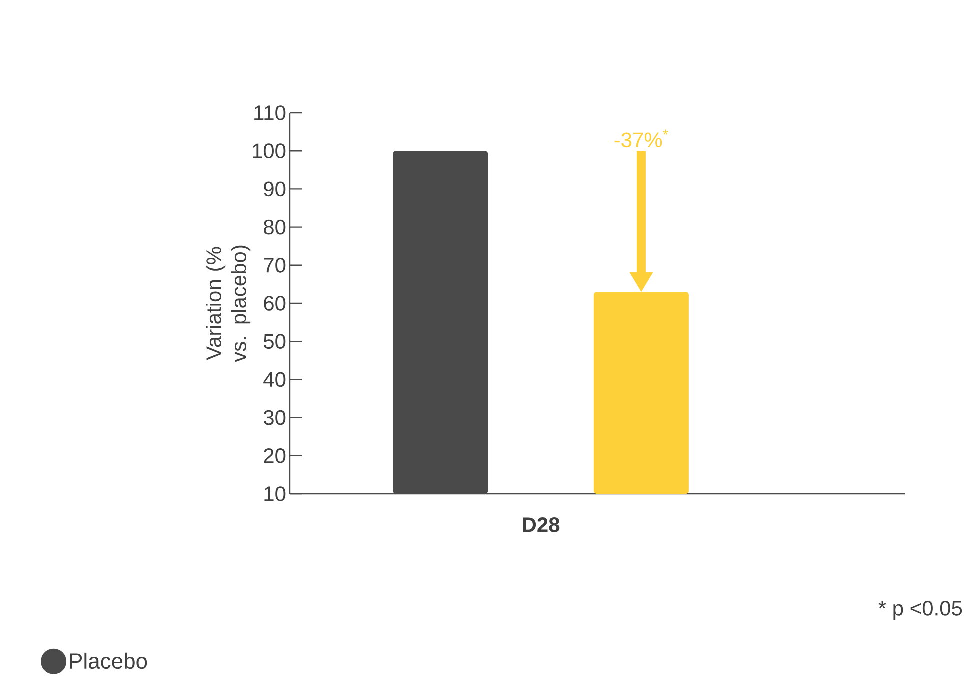  What do you see at coordinates (275, 342) in the screenshot?
I see `y-tick-label: 50` at bounding box center [275, 342].